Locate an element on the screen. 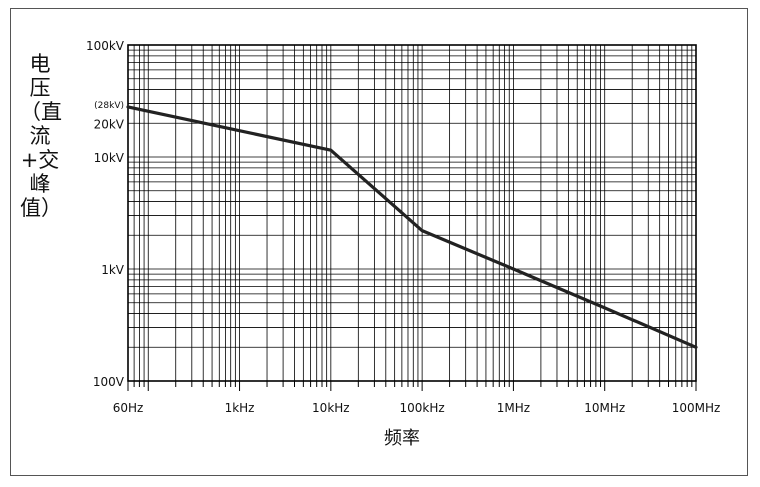  y-tick-label: 100kV is located at coordinates (105, 46).